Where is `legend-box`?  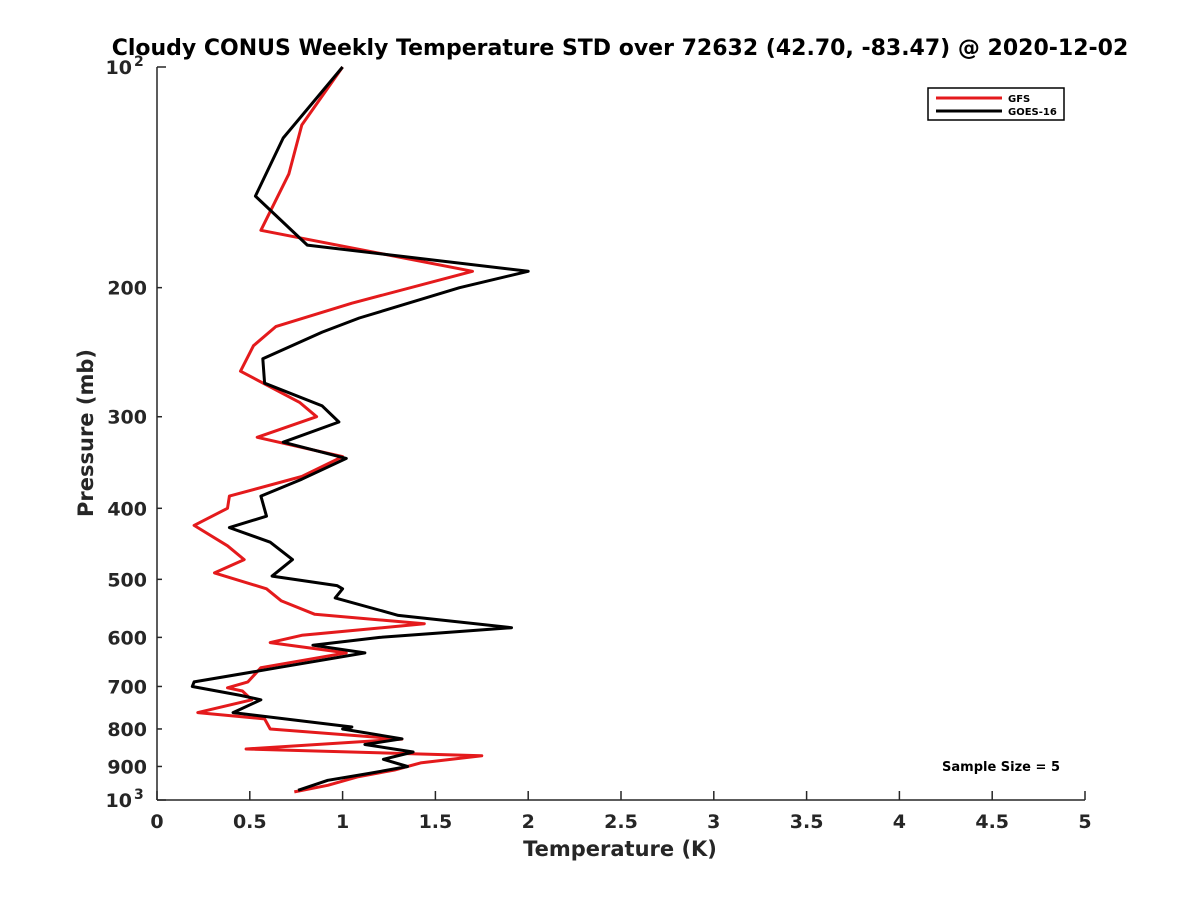
legend-box is located at coordinates (996, 104).